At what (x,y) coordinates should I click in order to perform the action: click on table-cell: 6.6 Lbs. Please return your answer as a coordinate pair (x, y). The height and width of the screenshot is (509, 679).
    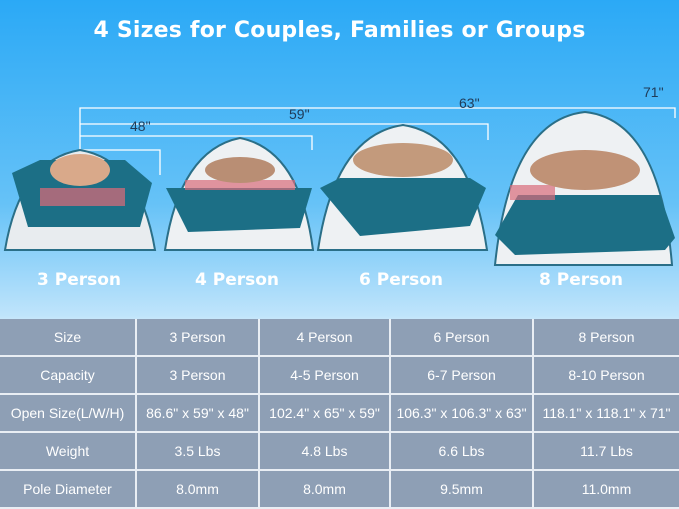
    Looking at the image, I should click on (461, 451).